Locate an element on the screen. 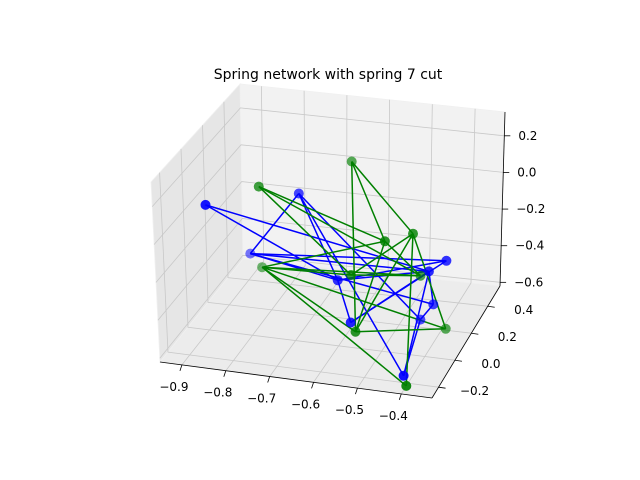 The image size is (640, 480). x-axis-line is located at coordinates (296, 380).